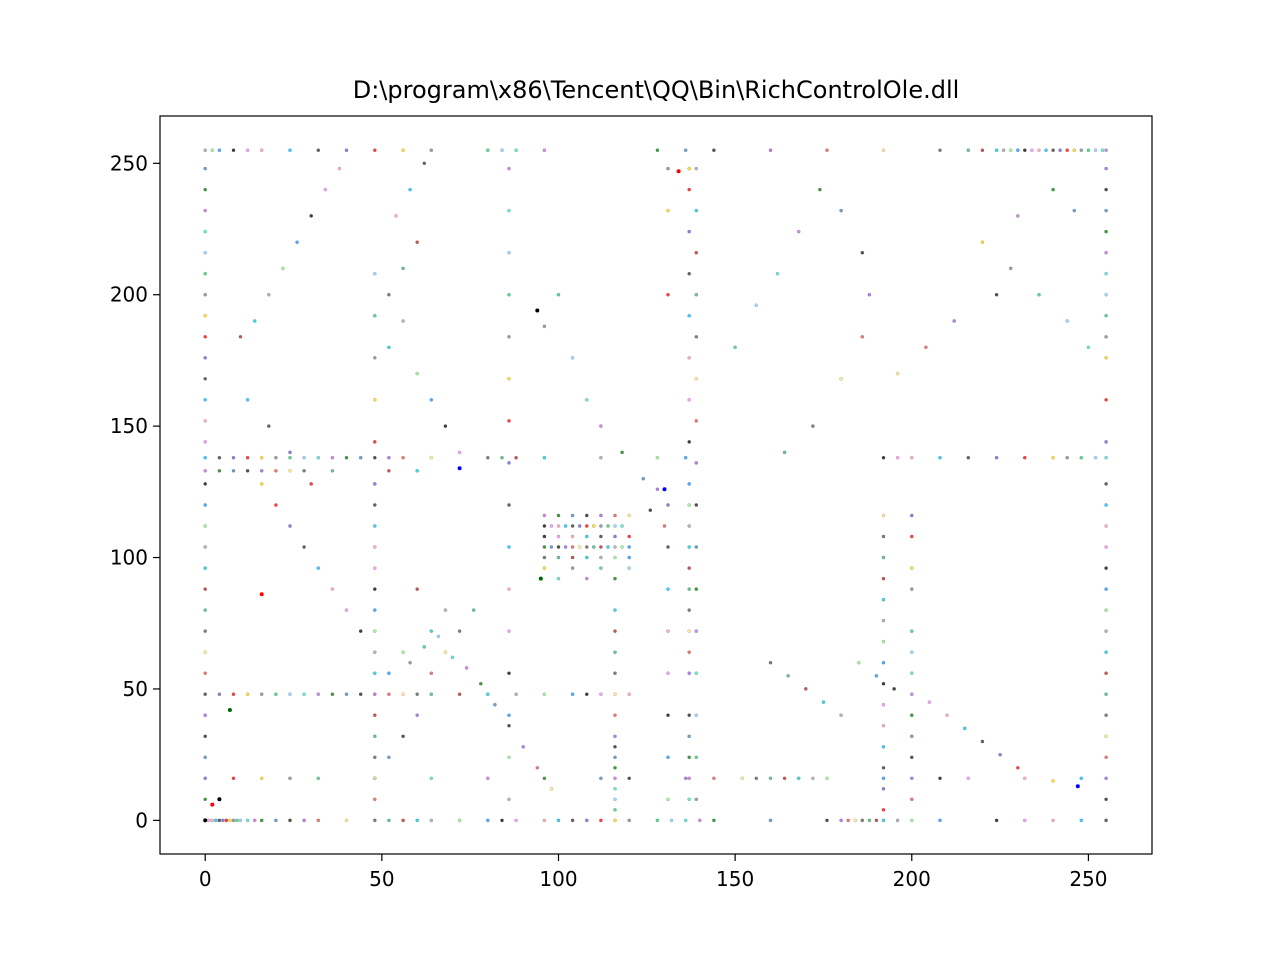  Describe the element at coordinates (678, 171) in the screenshot. I see `scatter-point-highlight` at that location.